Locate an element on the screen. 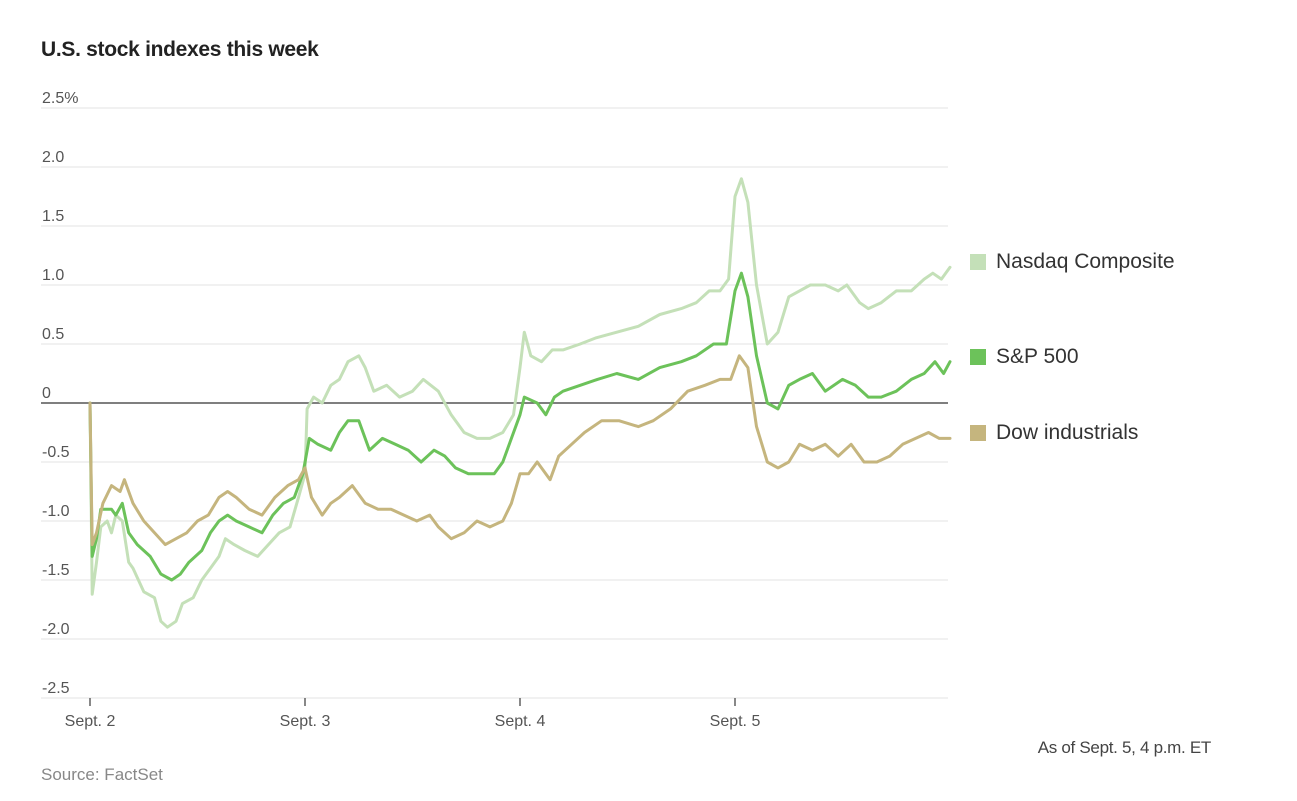  x-tick-label: Sept. 2 is located at coordinates (90, 721).